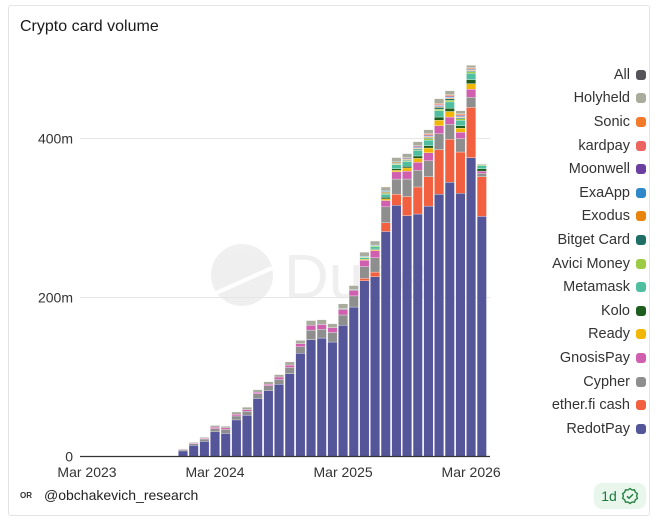  I want to click on bar-segment-bitget-card, so click(449, 99).